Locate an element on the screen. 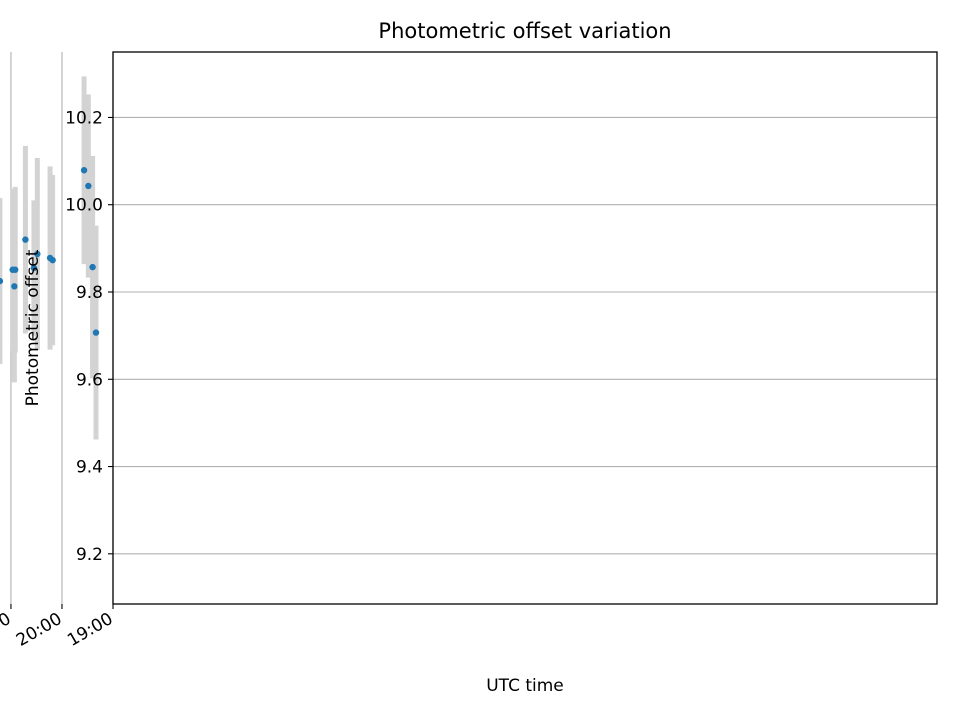 This screenshot has height=720, width=960. y-tick-label: 10.2 is located at coordinates (84, 118).